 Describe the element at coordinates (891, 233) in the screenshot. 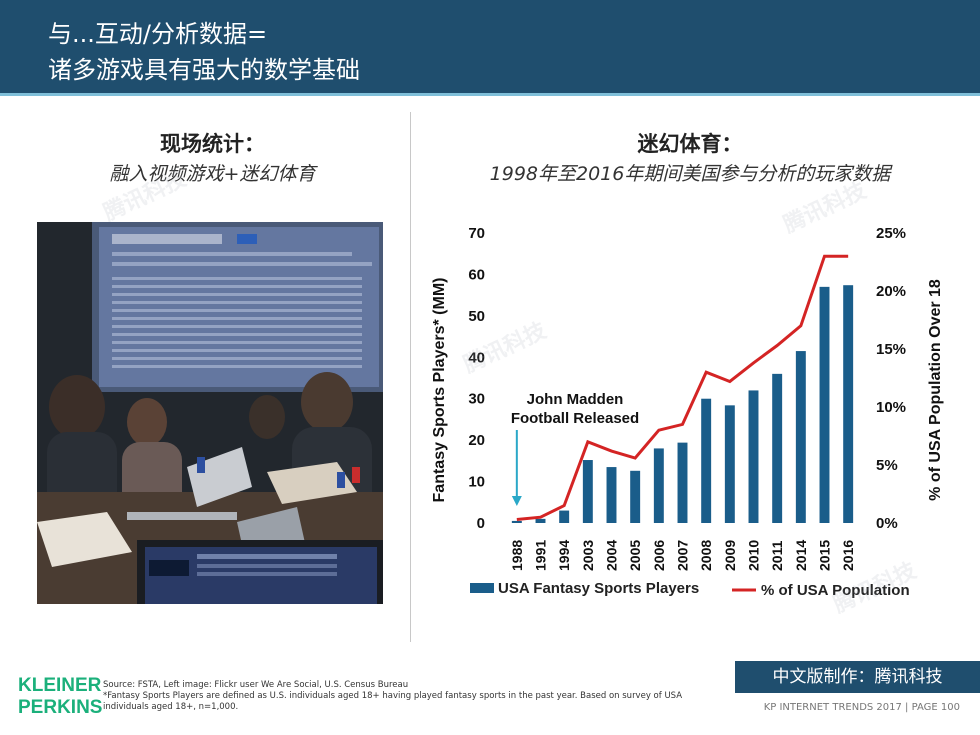

I see `y2-tick-25%: 25%` at that location.